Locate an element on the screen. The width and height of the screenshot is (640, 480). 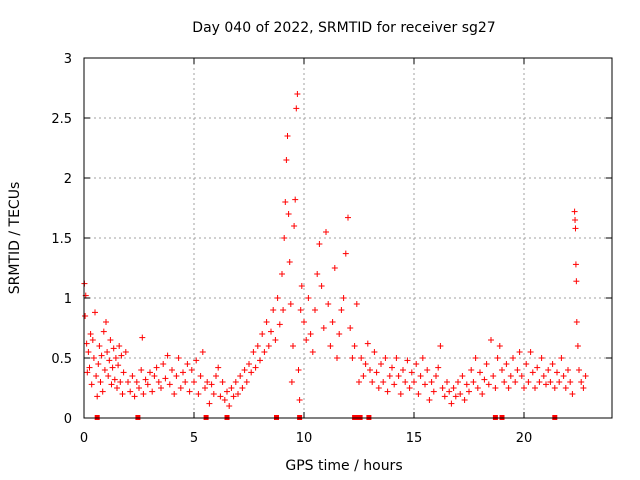
y-tick-label: 0 is located at coordinates (68, 419).